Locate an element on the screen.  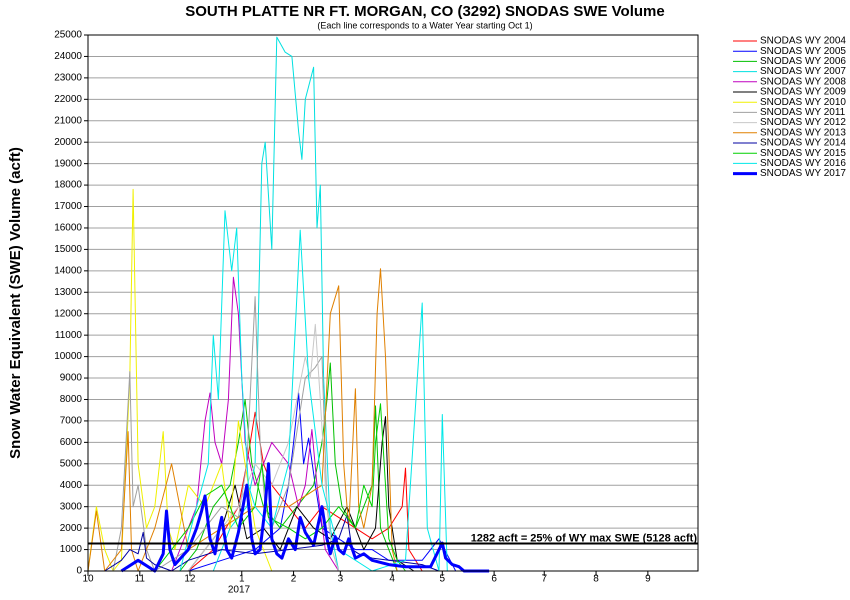
y-tick-label: 21000 is located at coordinates (68, 120).